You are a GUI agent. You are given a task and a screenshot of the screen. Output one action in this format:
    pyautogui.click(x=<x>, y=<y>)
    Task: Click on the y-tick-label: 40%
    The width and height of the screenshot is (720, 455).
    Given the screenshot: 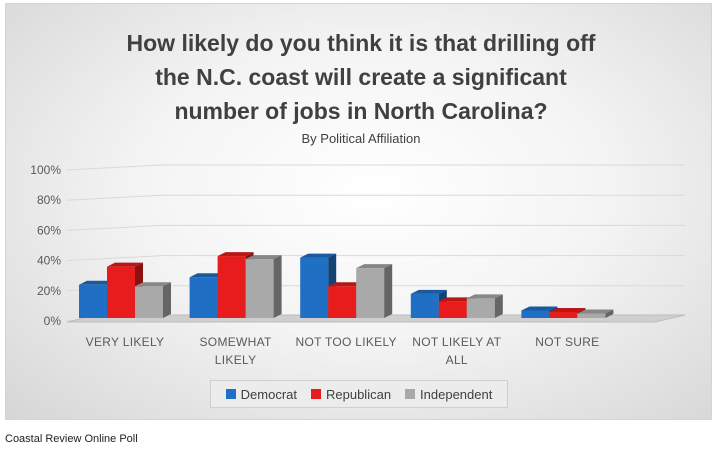 What is the action you would take?
    pyautogui.click(x=49, y=261)
    